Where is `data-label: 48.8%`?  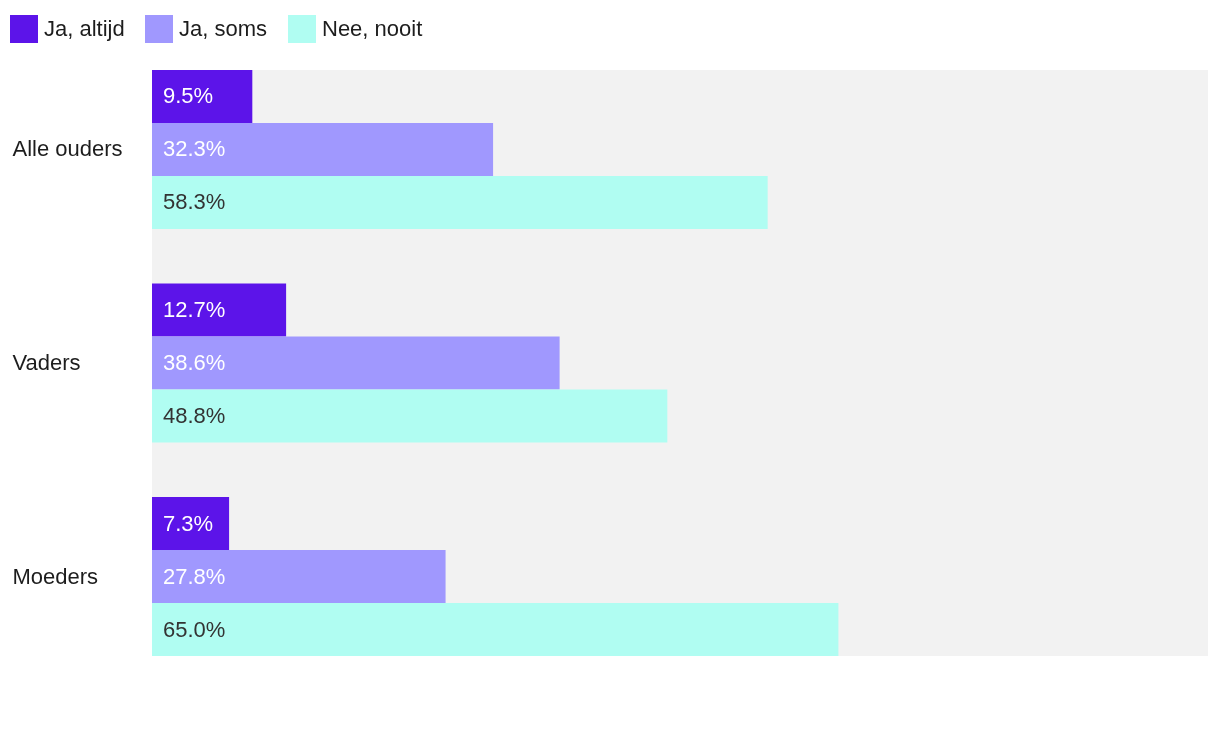 data-label: 48.8% is located at coordinates (194, 415).